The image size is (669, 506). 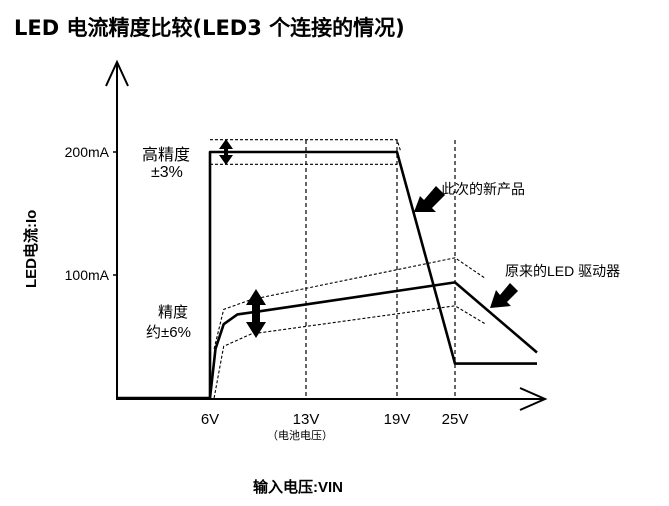 What do you see at coordinates (562, 271) in the screenshot?
I see `series-label-old: 原来的LED 驱动器` at bounding box center [562, 271].